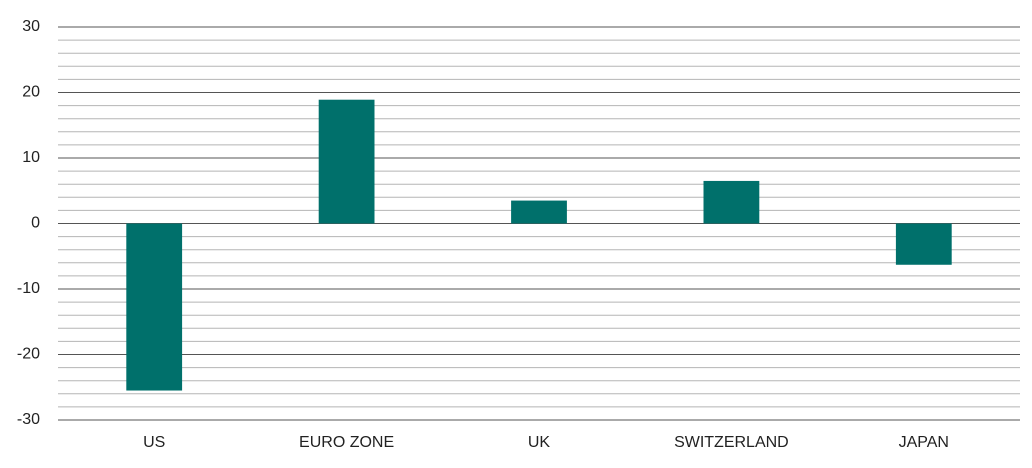 This screenshot has height=468, width=1032. I want to click on x-tick-label: JAPAN, so click(924, 442).